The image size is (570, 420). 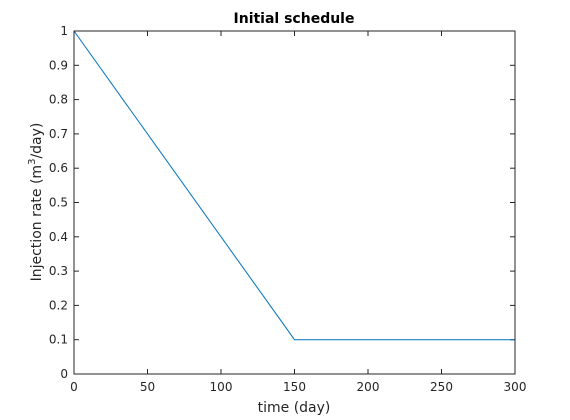 What do you see at coordinates (294, 387) in the screenshot?
I see `x-tick-label: 150` at bounding box center [294, 387].